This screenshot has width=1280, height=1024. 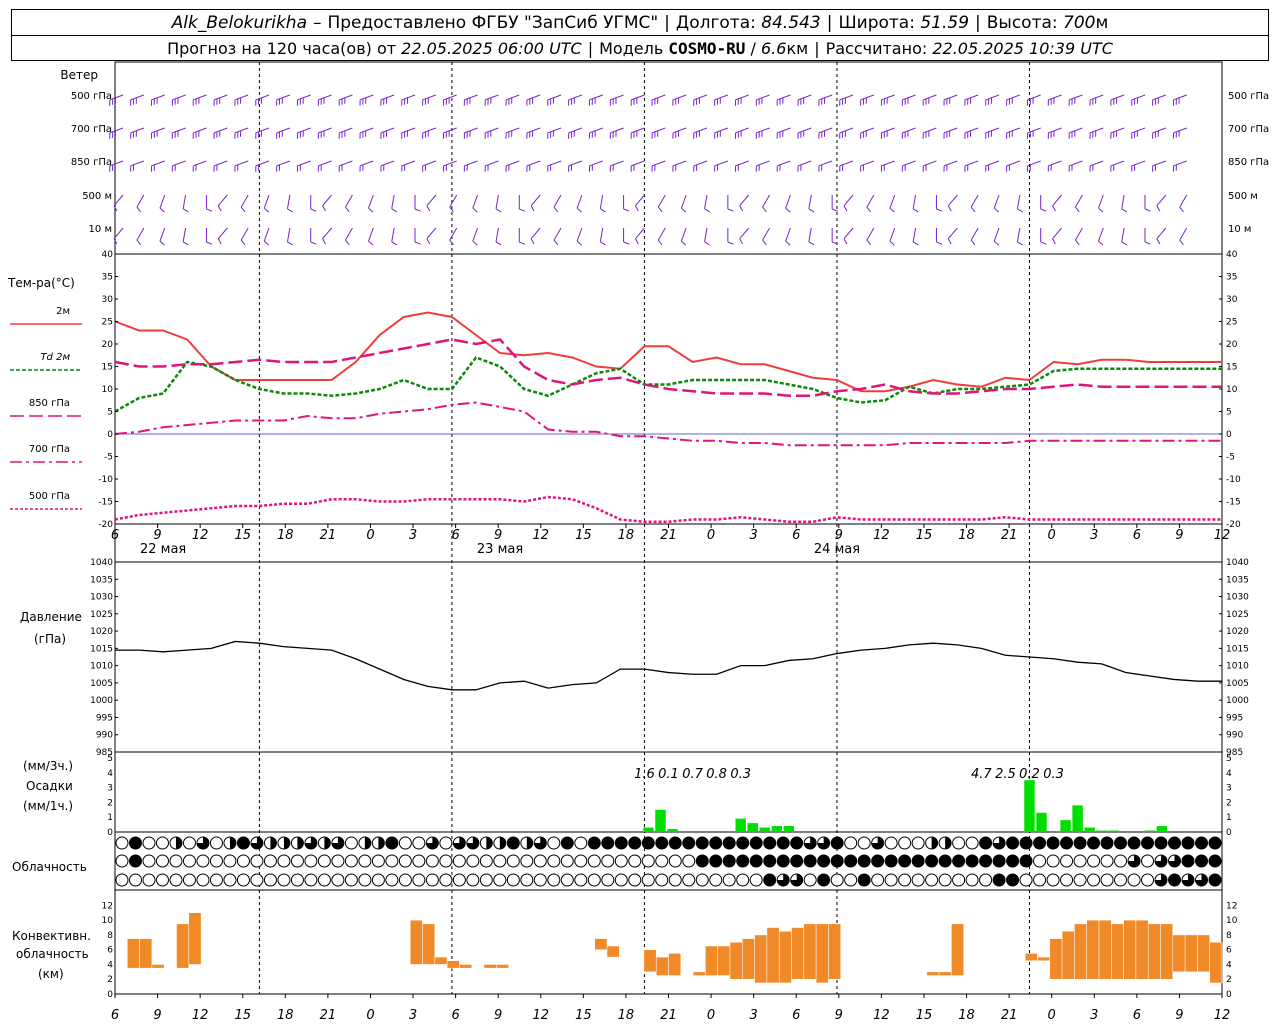 What do you see at coordinates (648, 170) in the screenshot?
I see `wind-panel` at bounding box center [648, 170].